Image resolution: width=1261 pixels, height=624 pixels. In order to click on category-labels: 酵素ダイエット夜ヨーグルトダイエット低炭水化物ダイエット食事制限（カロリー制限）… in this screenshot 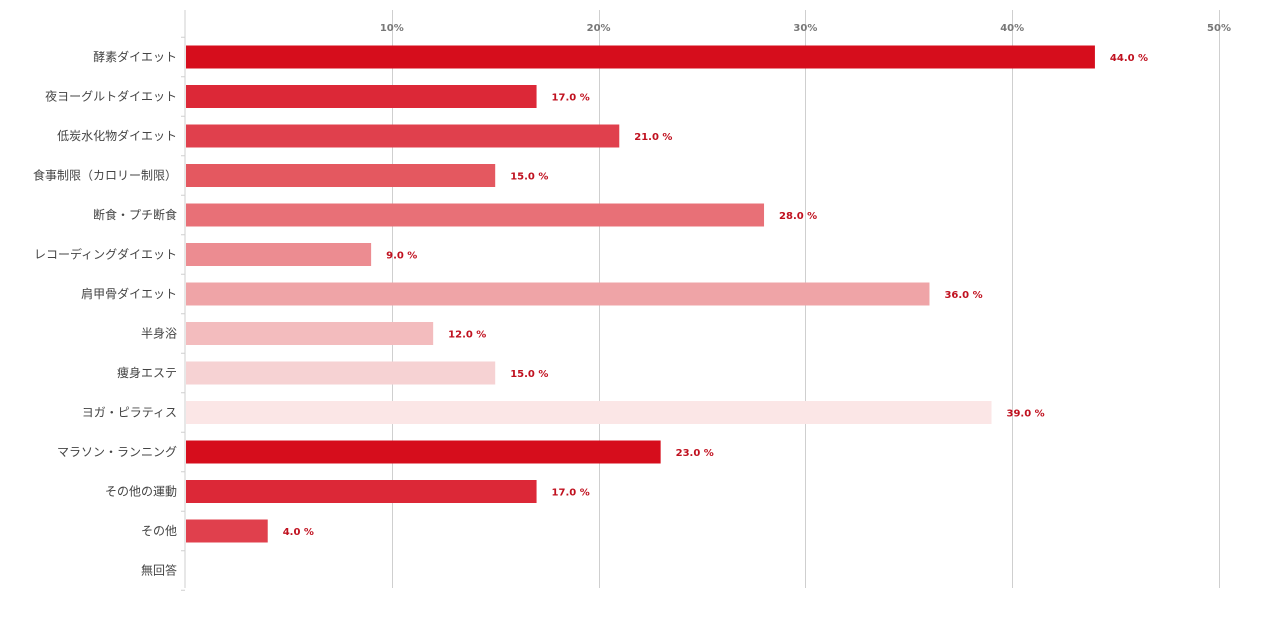, I will do `click(105, 313)`.